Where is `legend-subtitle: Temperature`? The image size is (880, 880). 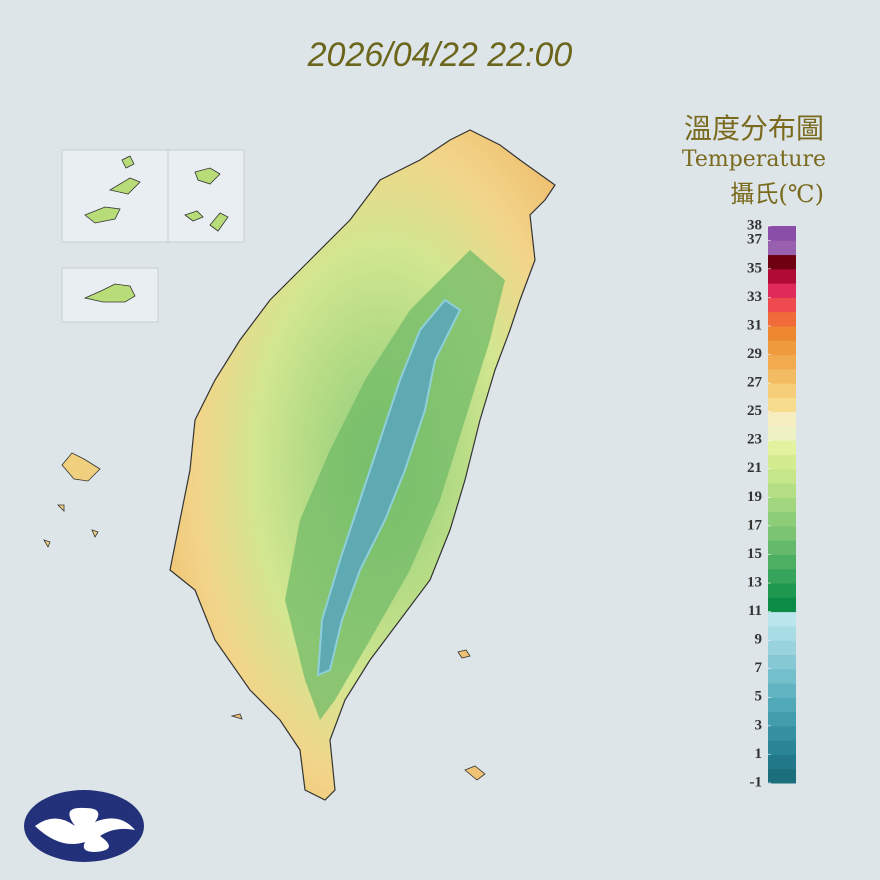 legend-subtitle: Temperature is located at coordinates (754, 159).